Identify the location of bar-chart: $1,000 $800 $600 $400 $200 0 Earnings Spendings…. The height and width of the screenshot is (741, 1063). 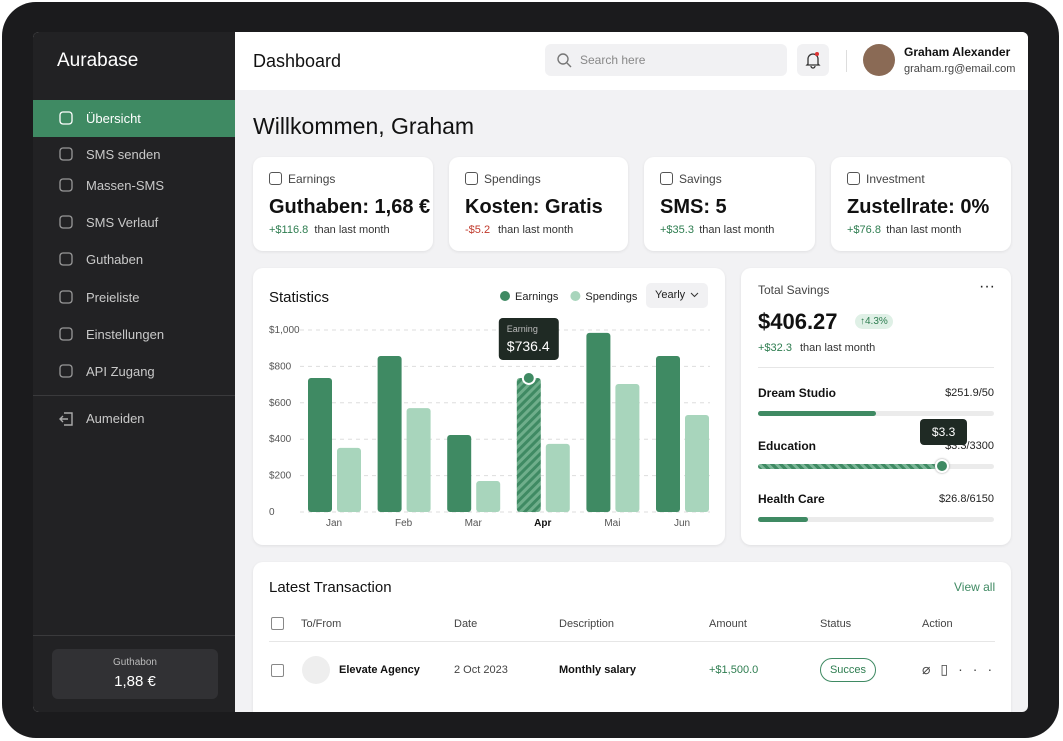
(489, 410).